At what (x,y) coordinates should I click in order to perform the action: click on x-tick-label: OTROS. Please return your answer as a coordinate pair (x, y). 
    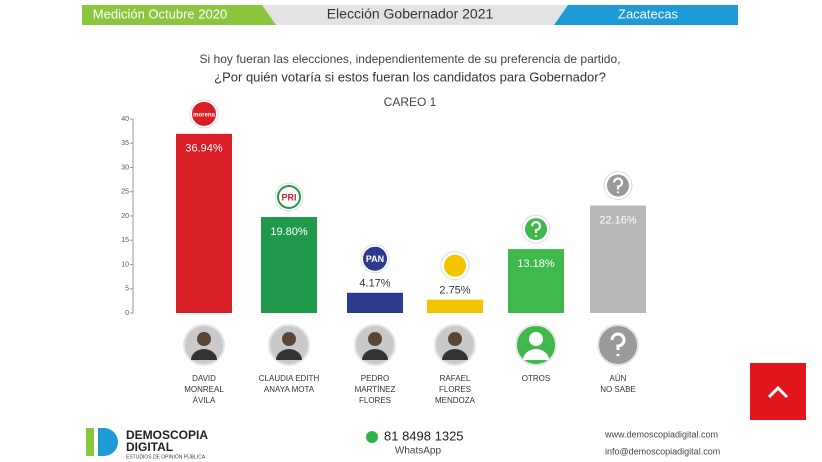
    Looking at the image, I should click on (536, 378).